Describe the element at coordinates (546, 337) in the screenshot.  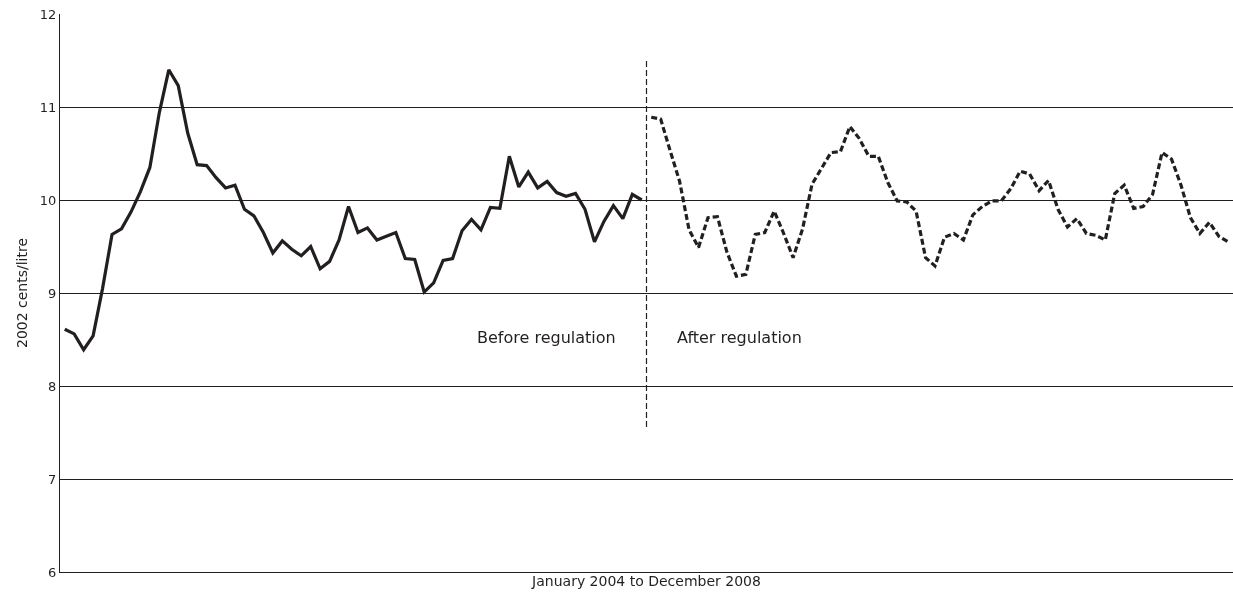
I see `annotation: Before regulation` at that location.